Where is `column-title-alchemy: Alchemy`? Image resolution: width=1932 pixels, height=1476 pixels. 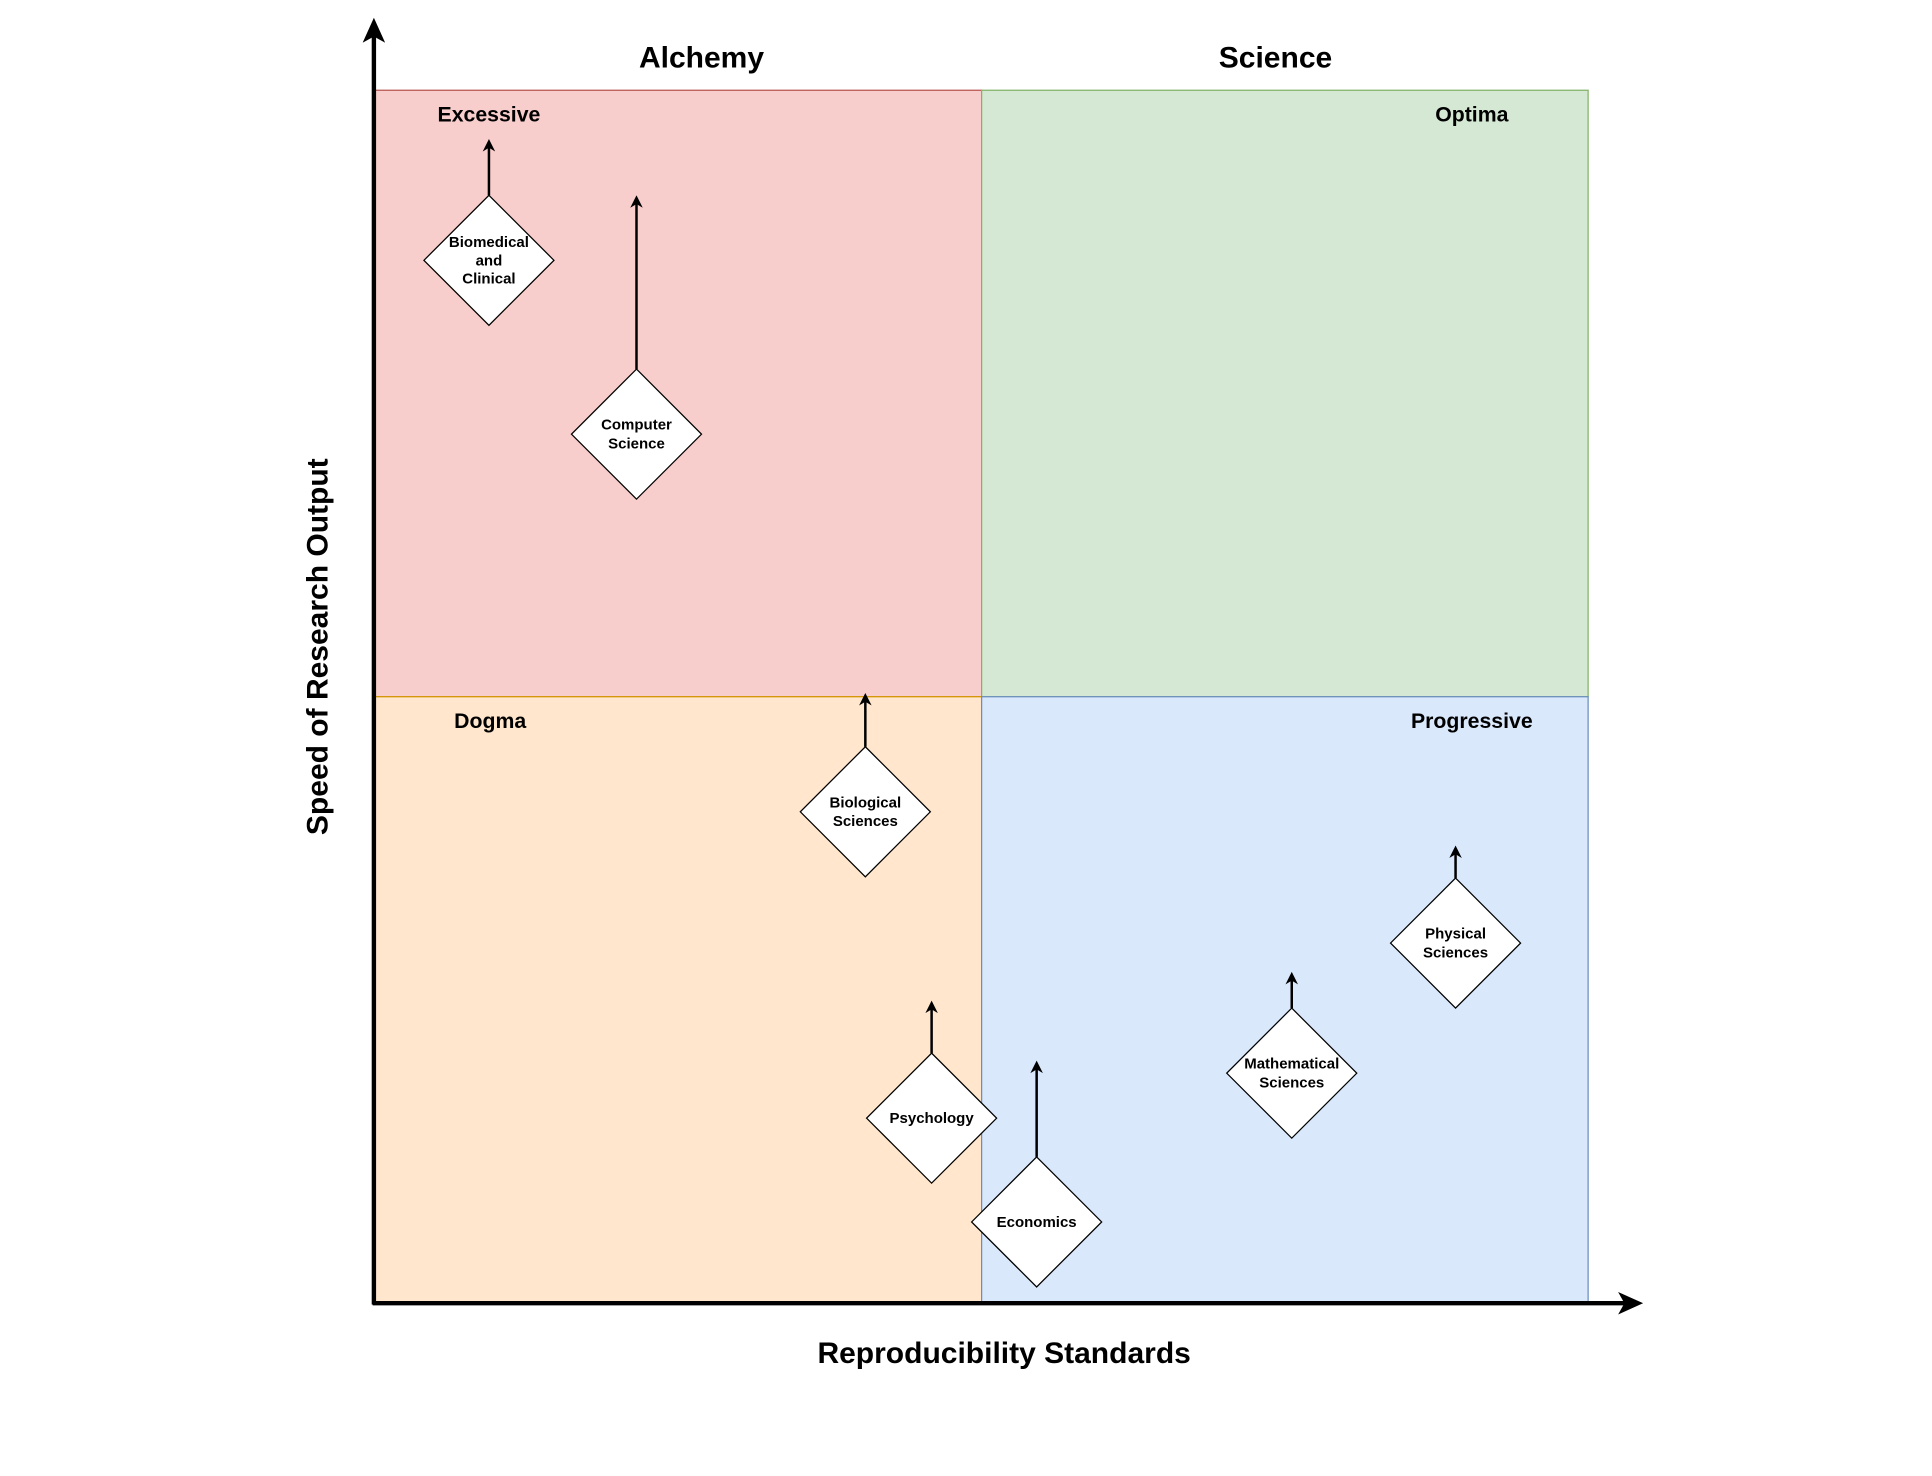
column-title-alchemy: Alchemy is located at coordinates (701, 58).